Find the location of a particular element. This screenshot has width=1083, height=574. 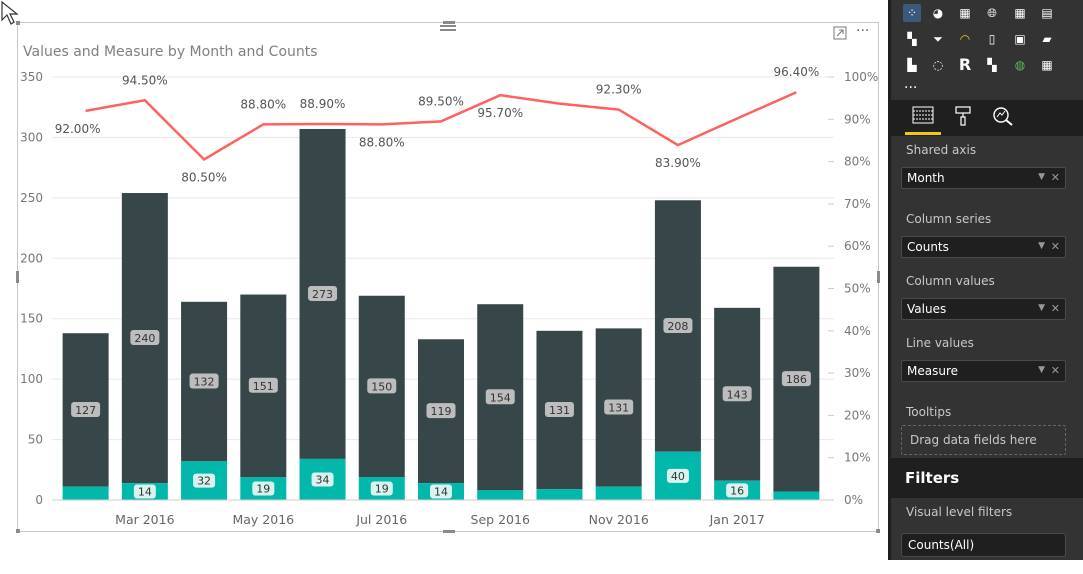

shared-axis-well: Month ▼ ✕ is located at coordinates (983, 178).